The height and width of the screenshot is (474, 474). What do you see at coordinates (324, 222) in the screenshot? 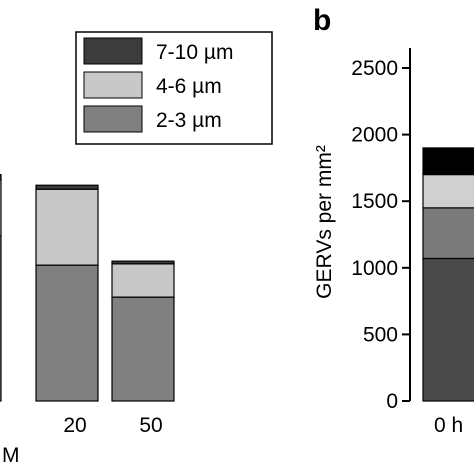
I see `panel-b-y-axis-label: GERVs per mm²` at bounding box center [324, 222].